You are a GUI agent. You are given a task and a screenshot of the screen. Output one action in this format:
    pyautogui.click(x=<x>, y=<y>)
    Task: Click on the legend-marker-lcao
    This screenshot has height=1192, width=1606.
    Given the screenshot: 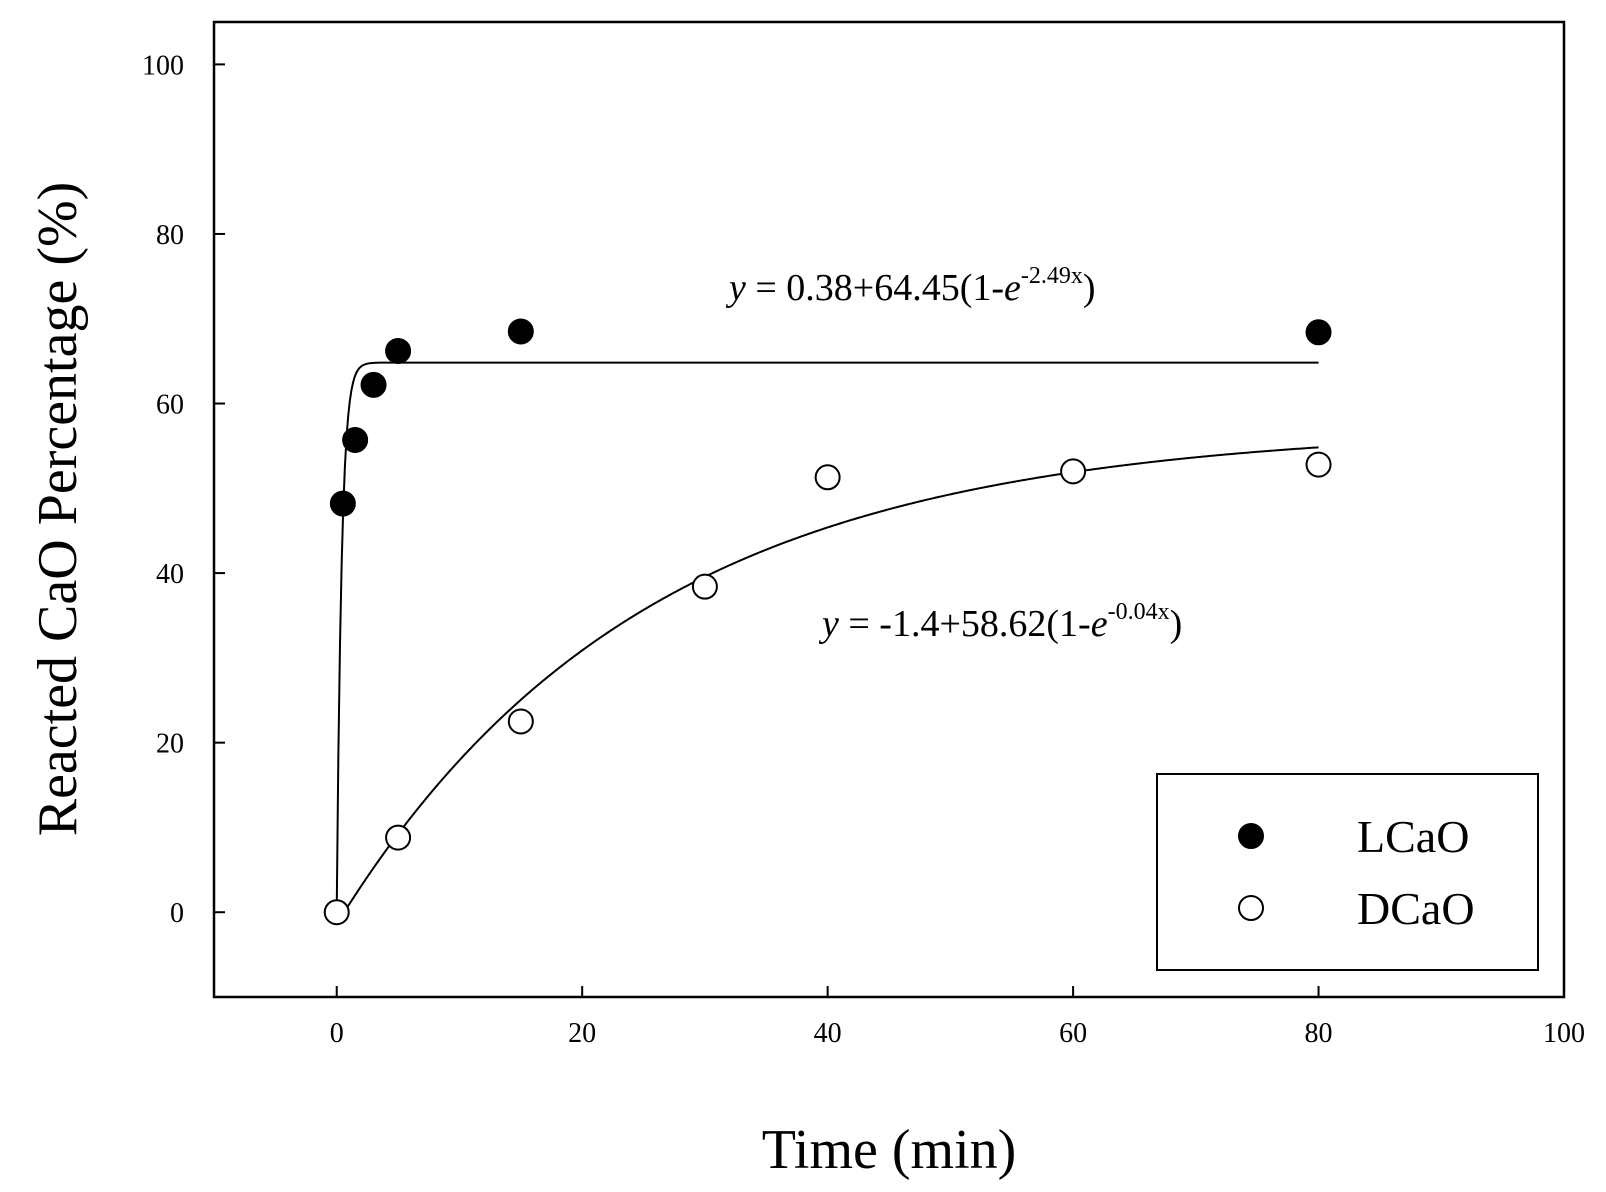 What is the action you would take?
    pyautogui.click(x=1251, y=836)
    